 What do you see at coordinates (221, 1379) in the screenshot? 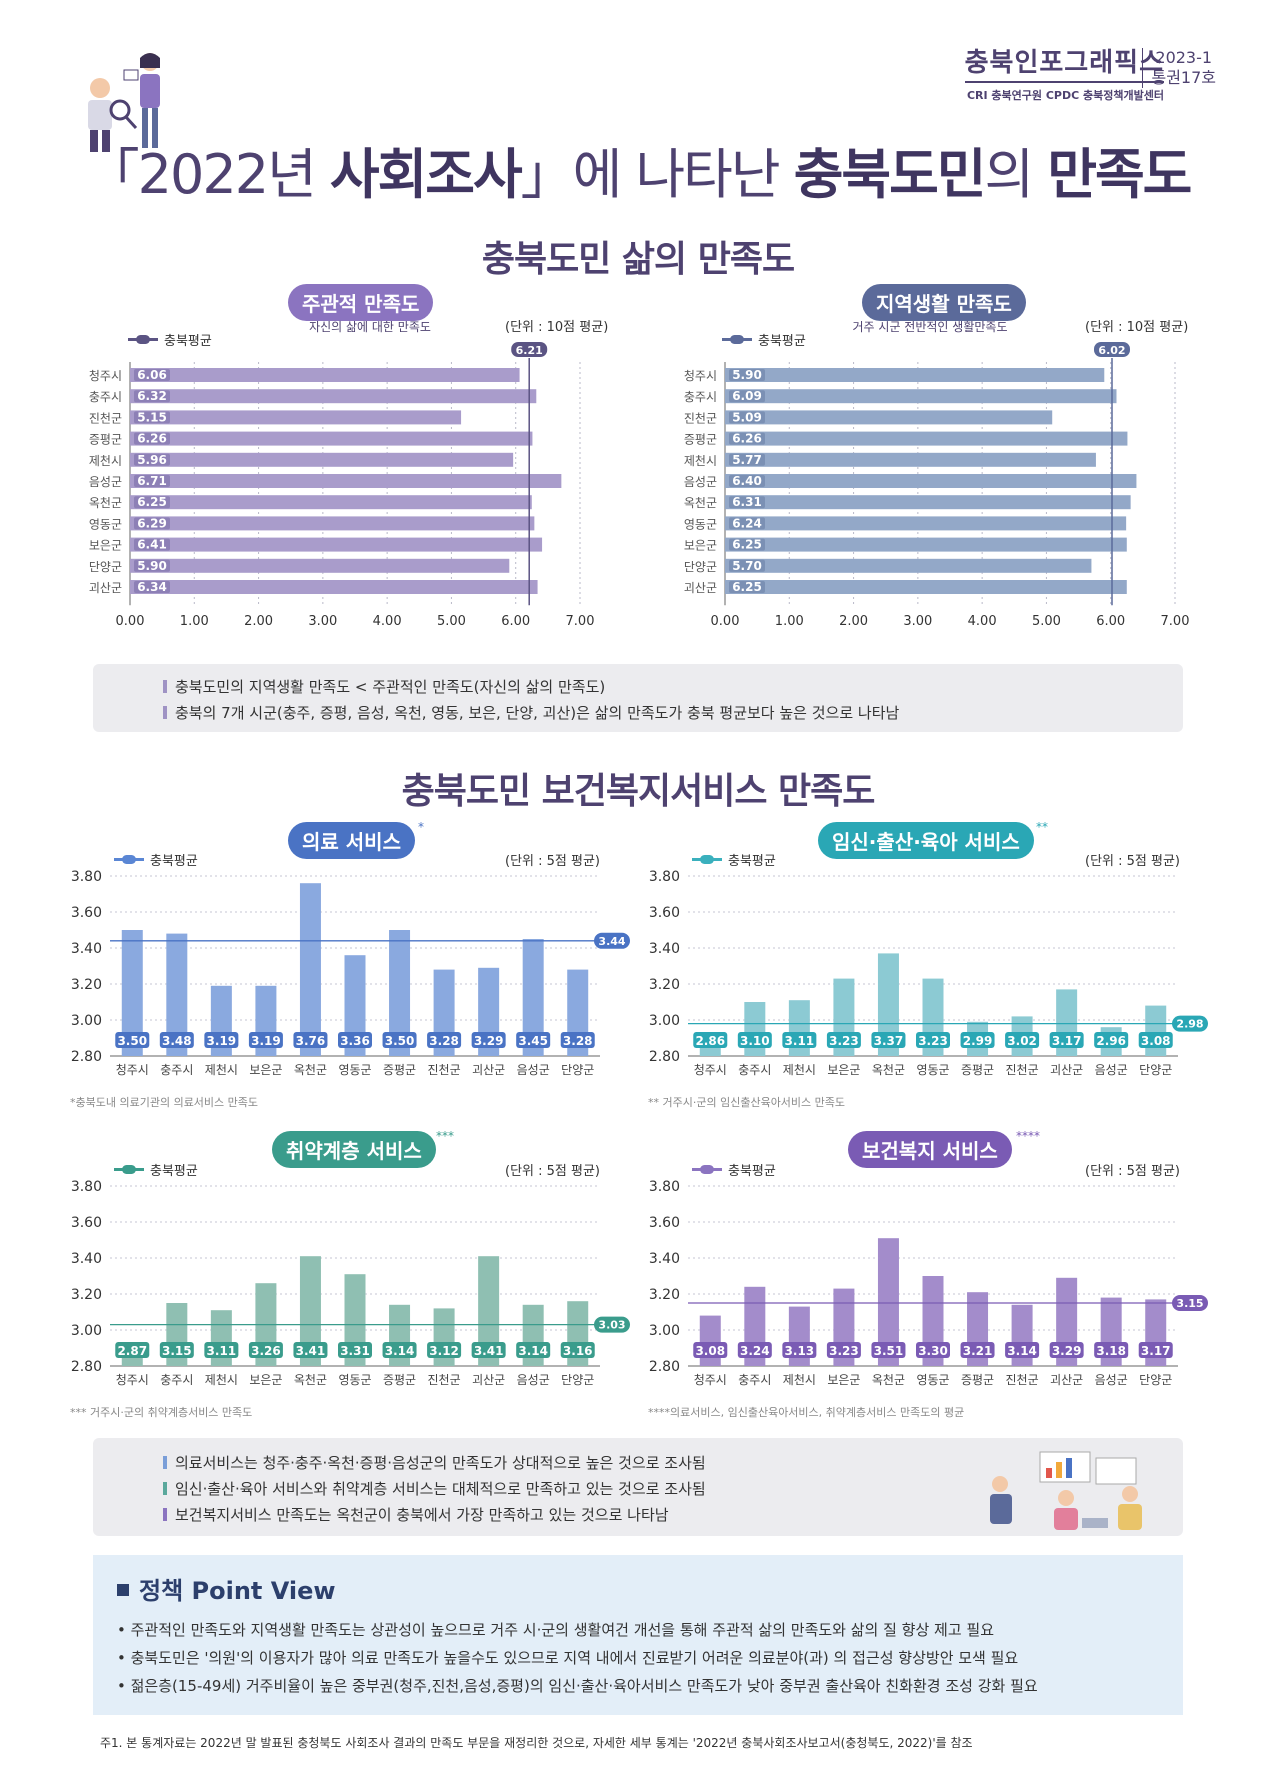
I see `category-label: 제천시` at bounding box center [221, 1379].